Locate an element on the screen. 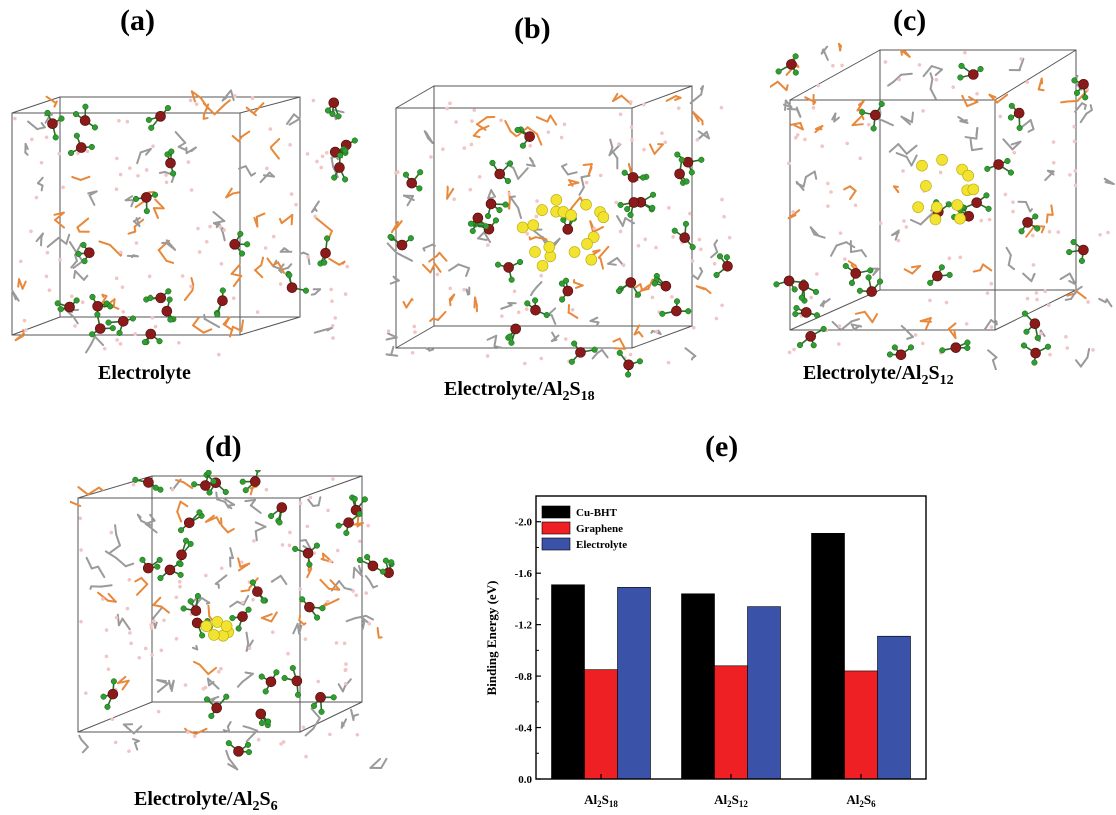 This screenshot has width=1116, height=815. y-tick-label: -0.4 is located at coordinates (524, 729).